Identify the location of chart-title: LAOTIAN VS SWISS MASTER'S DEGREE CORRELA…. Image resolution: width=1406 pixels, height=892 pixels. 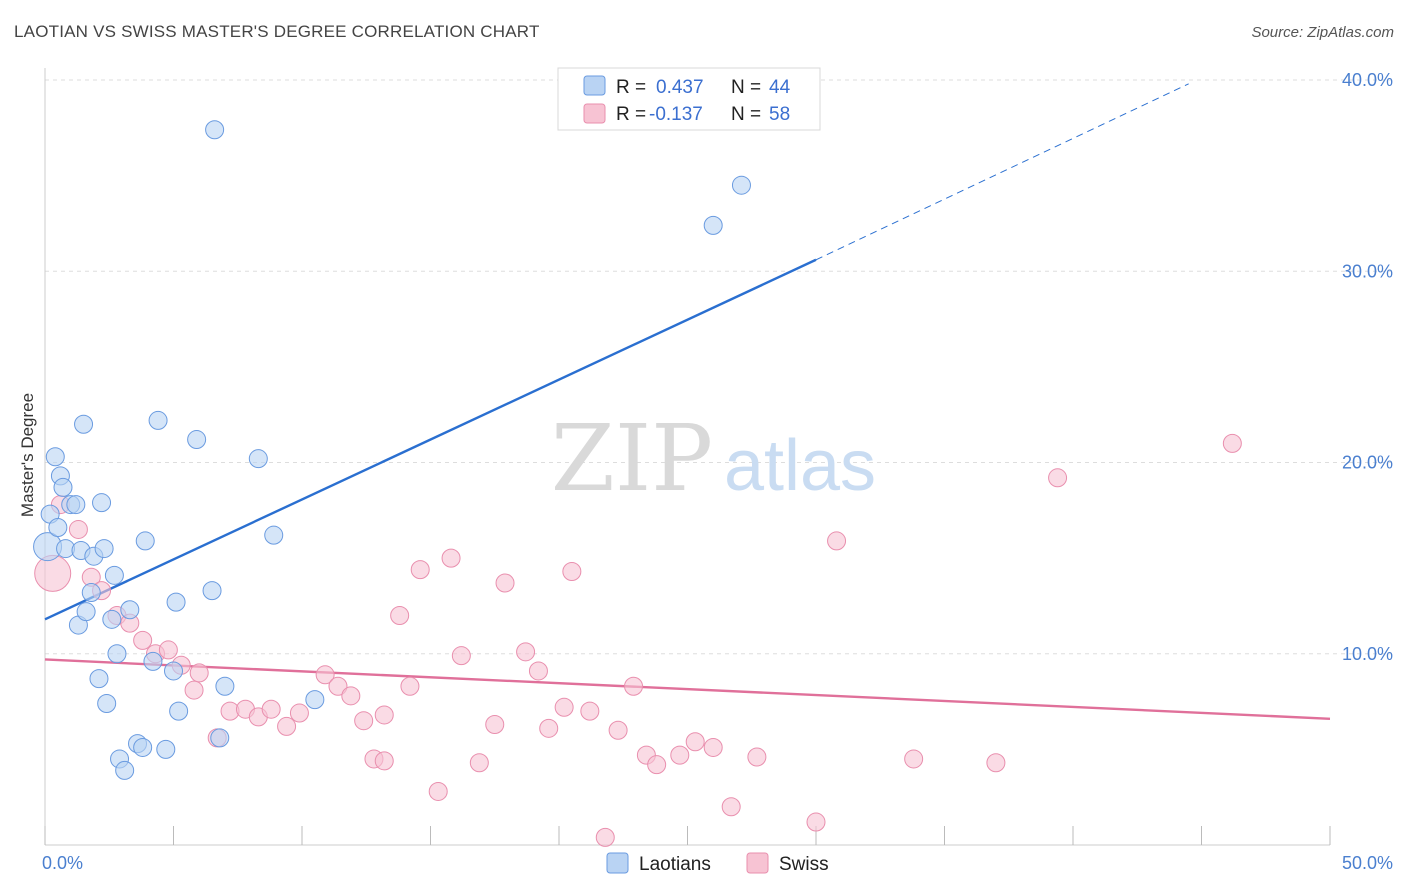
(277, 31).